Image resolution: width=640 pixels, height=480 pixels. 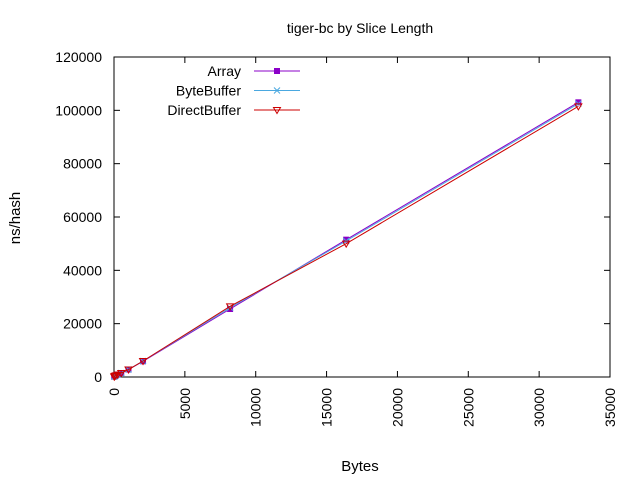 I want to click on legend-label: Array, so click(x=224, y=71).